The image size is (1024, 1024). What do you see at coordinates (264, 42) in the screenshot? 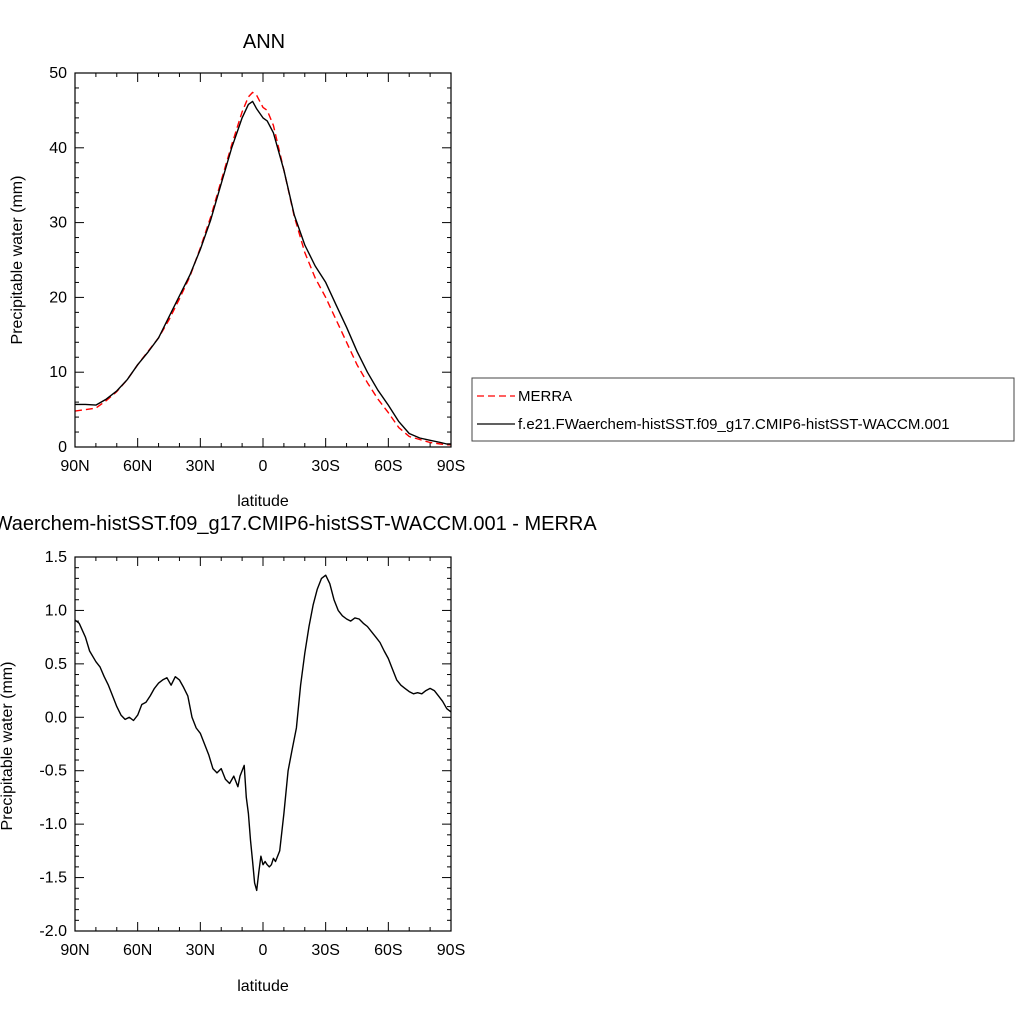
I see `chart-title: ANN` at bounding box center [264, 42].